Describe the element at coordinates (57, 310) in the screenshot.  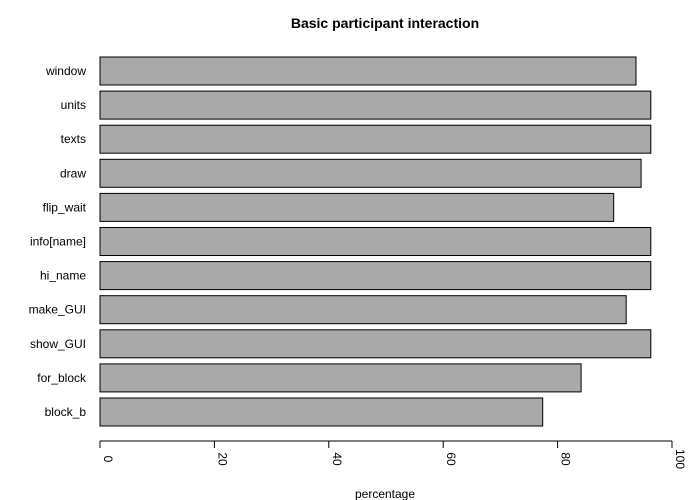
I see `category-label: make_GUI` at that location.